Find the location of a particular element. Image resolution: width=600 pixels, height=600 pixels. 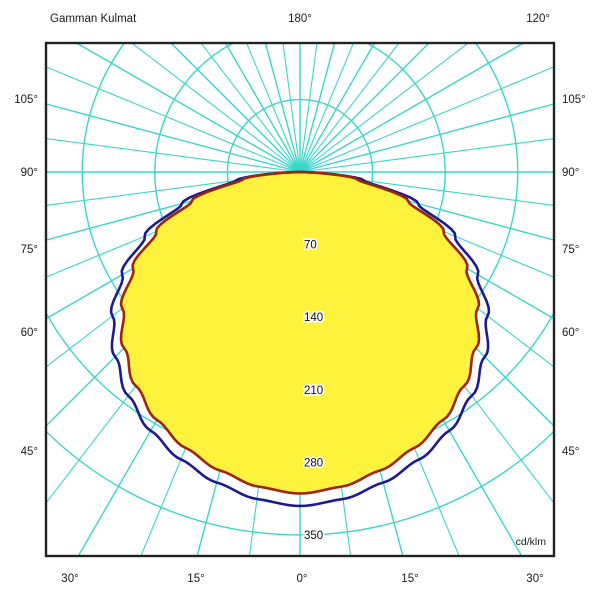

radial-tick-label-halo: 140 is located at coordinates (313, 318).